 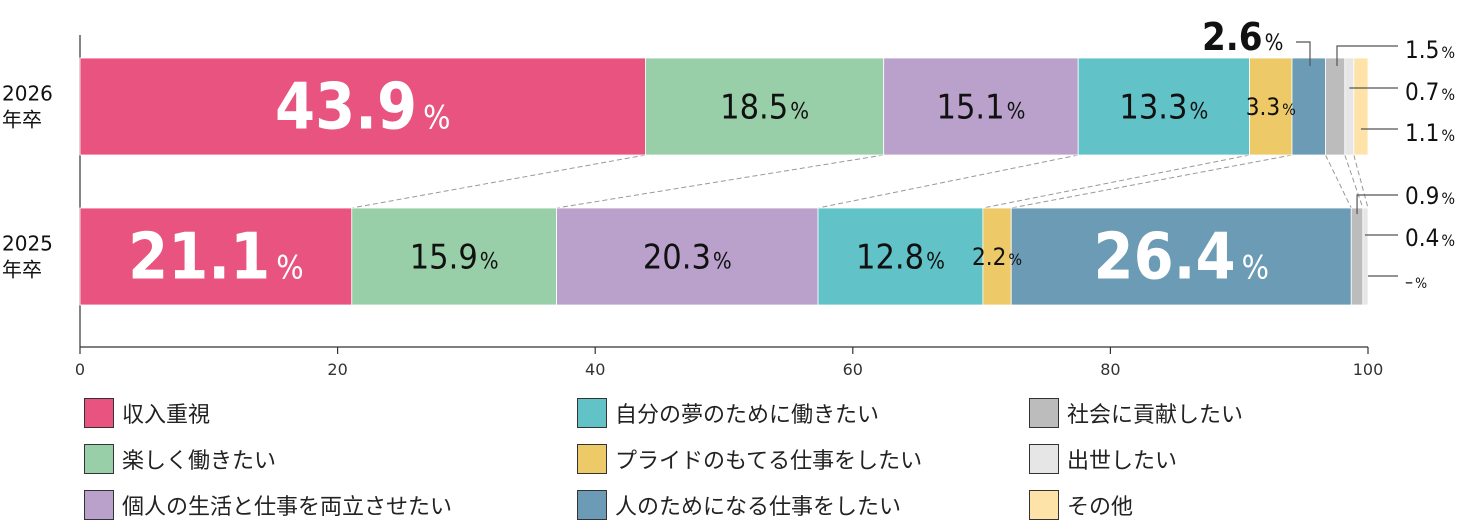 I want to click on x-tick-label: 80, so click(x=1110, y=369).